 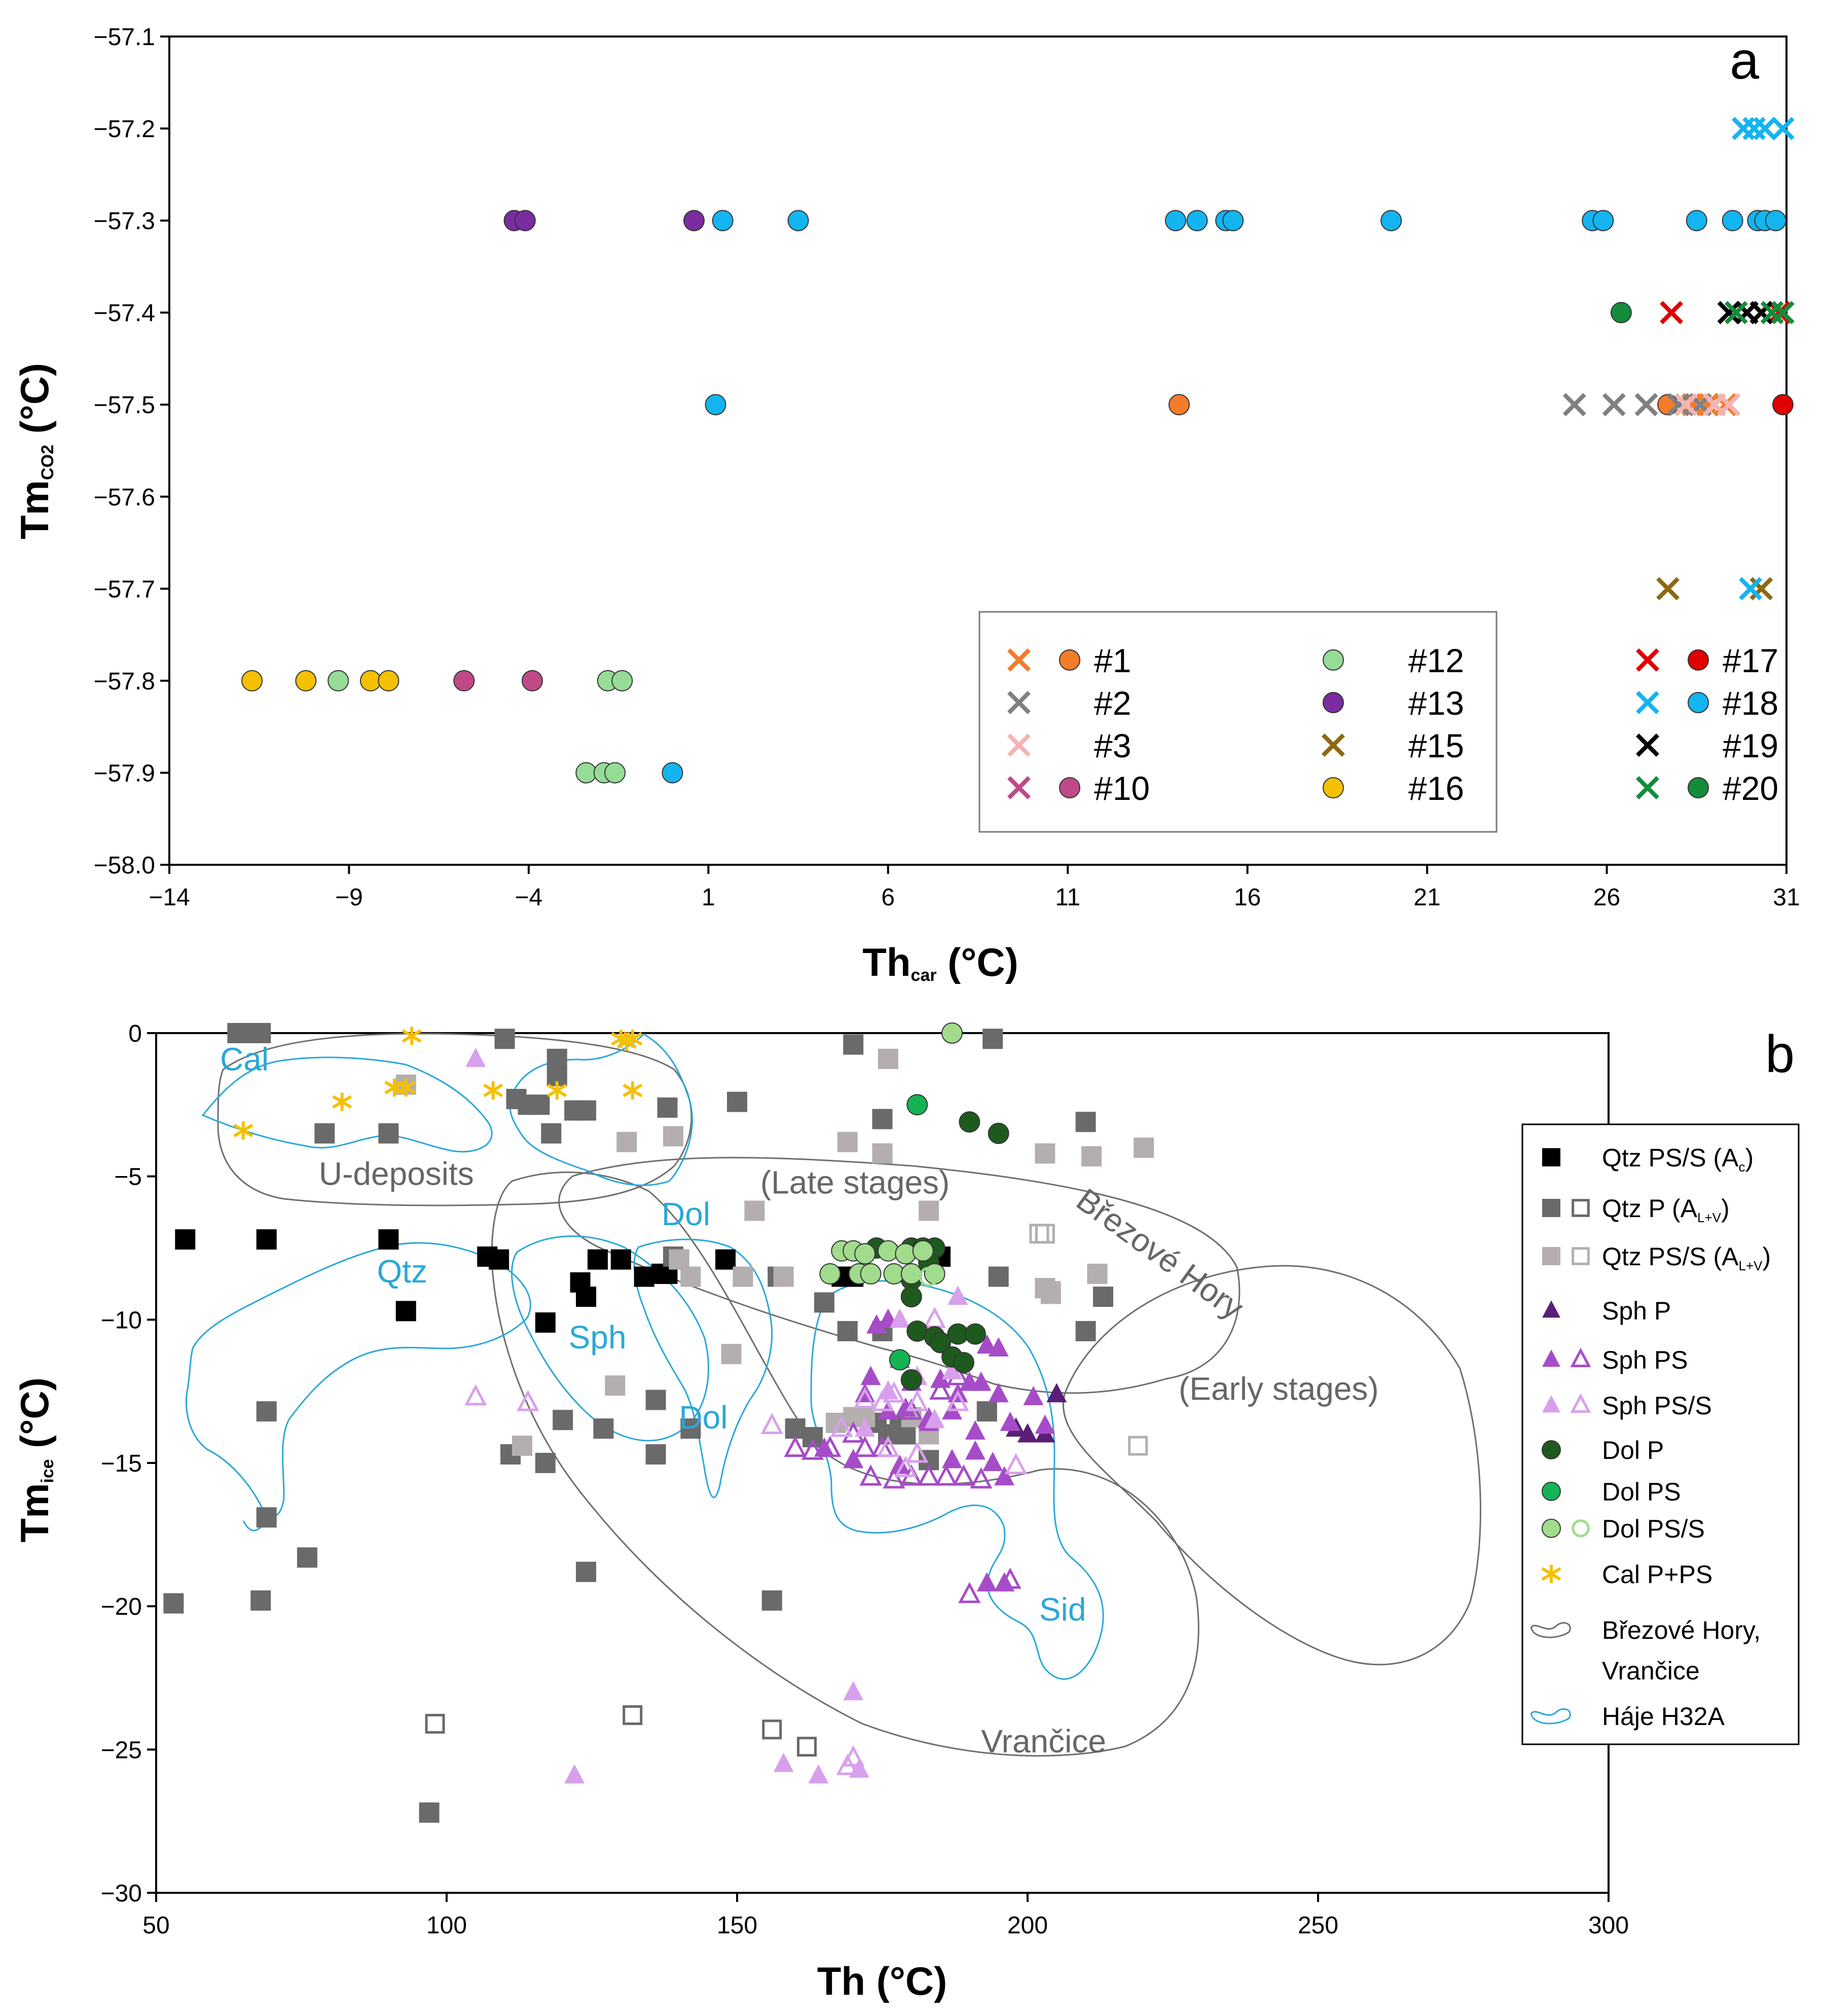 What do you see at coordinates (1657, 1574) in the screenshot?
I see `panel-b-legend-label: Cal P+PS` at bounding box center [1657, 1574].